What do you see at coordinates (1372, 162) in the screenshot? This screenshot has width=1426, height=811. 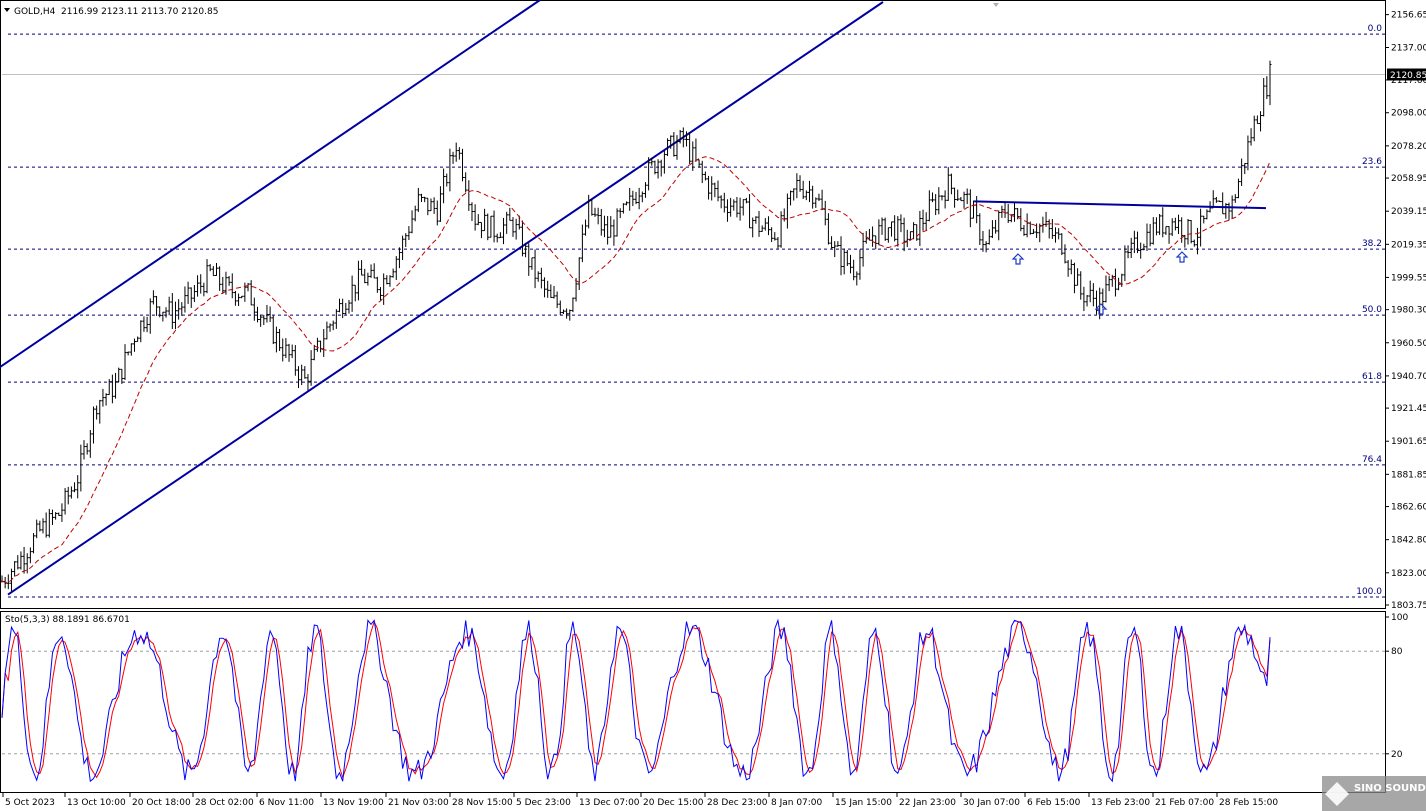 I see `fib-label: 23.6` at bounding box center [1372, 162].